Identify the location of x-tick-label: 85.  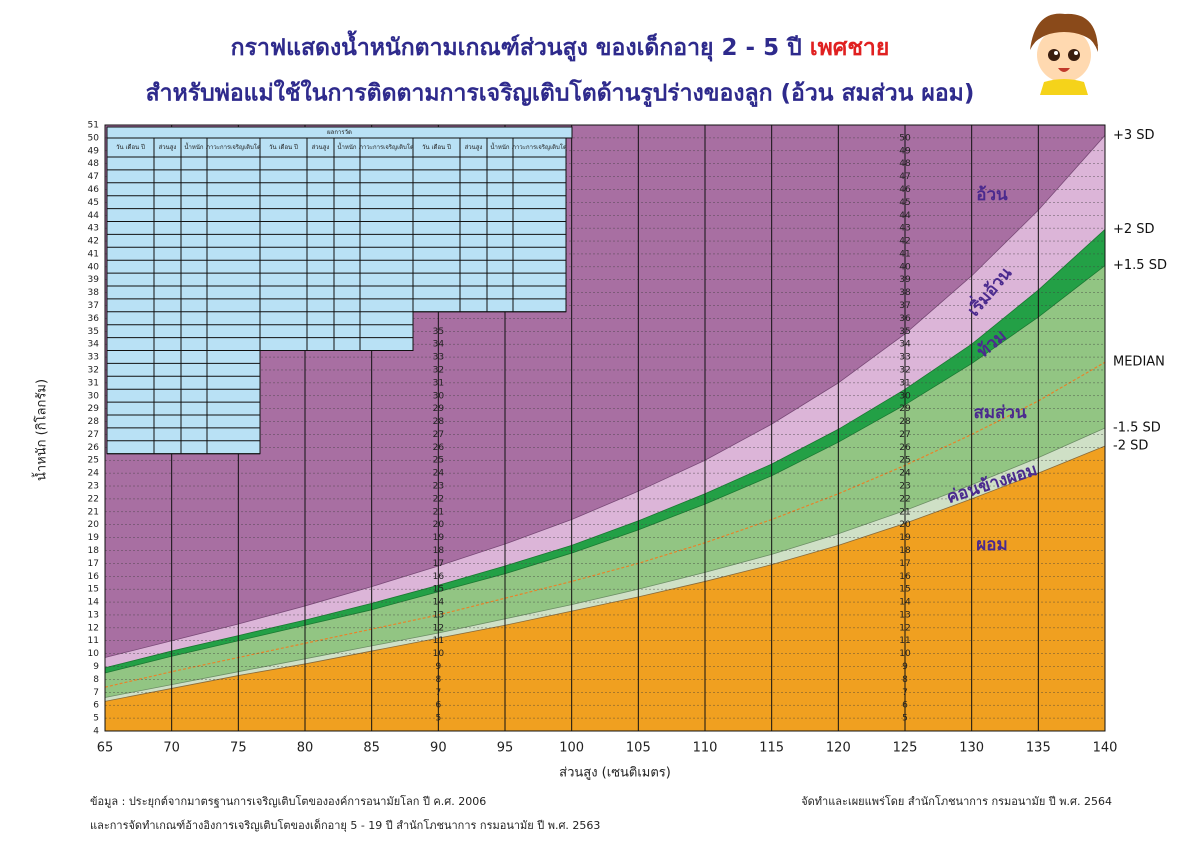
(371, 748).